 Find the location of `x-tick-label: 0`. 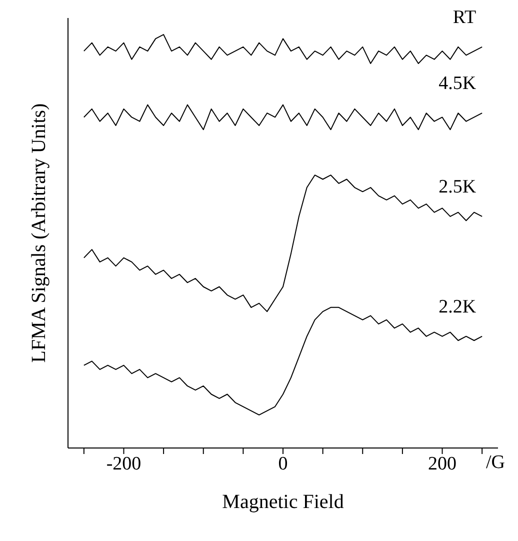

x-tick-label: 0 is located at coordinates (283, 463).